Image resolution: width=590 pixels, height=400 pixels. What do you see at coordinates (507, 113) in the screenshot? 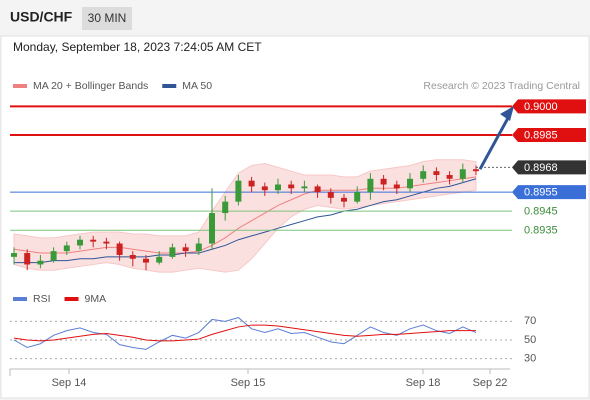
I see `forecast-arrowhead` at bounding box center [507, 113].